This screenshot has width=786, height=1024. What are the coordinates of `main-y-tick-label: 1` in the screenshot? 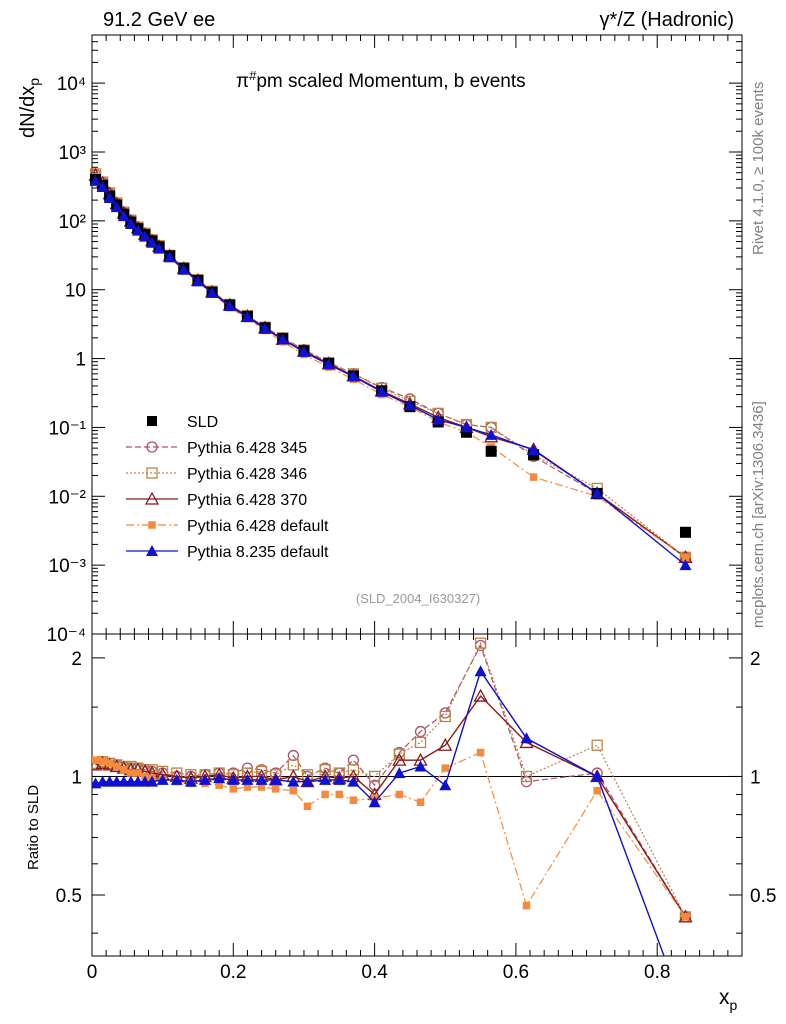 It's located at (80, 360).